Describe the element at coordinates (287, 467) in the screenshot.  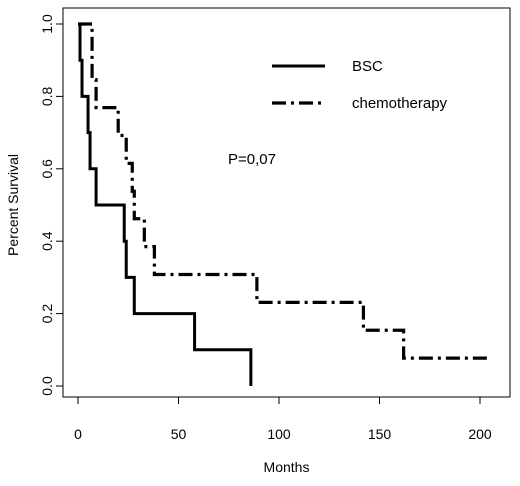
I see `x-axis-title: Months` at that location.